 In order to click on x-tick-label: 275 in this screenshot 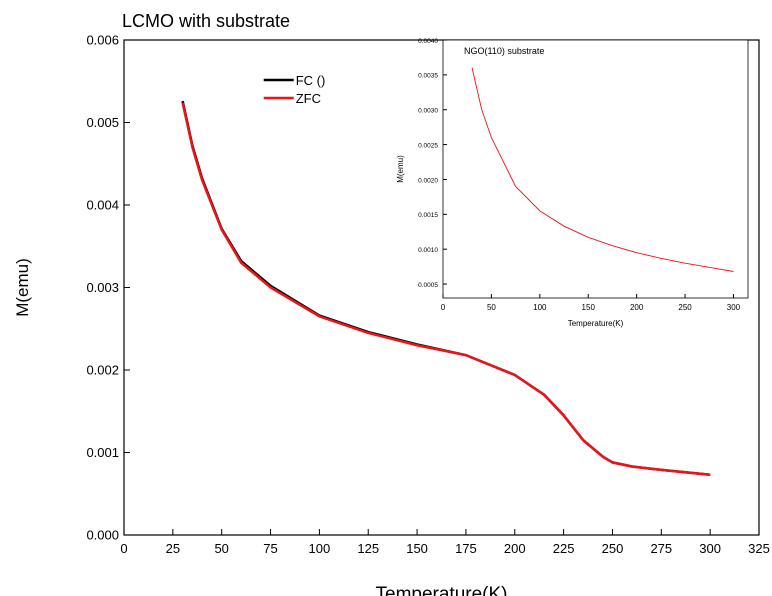, I will do `click(661, 548)`.